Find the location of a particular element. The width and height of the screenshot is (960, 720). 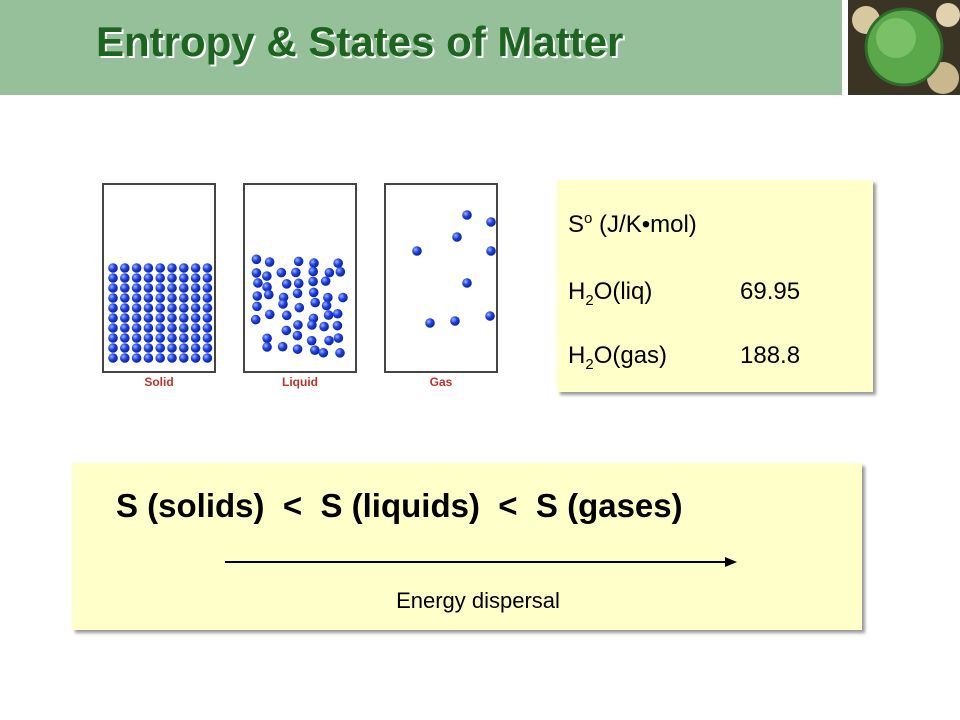

entropy-table: So (J/K•mol) H2O(liq) 69.95 H2O(gas) 188.8 is located at coordinates (715, 286).